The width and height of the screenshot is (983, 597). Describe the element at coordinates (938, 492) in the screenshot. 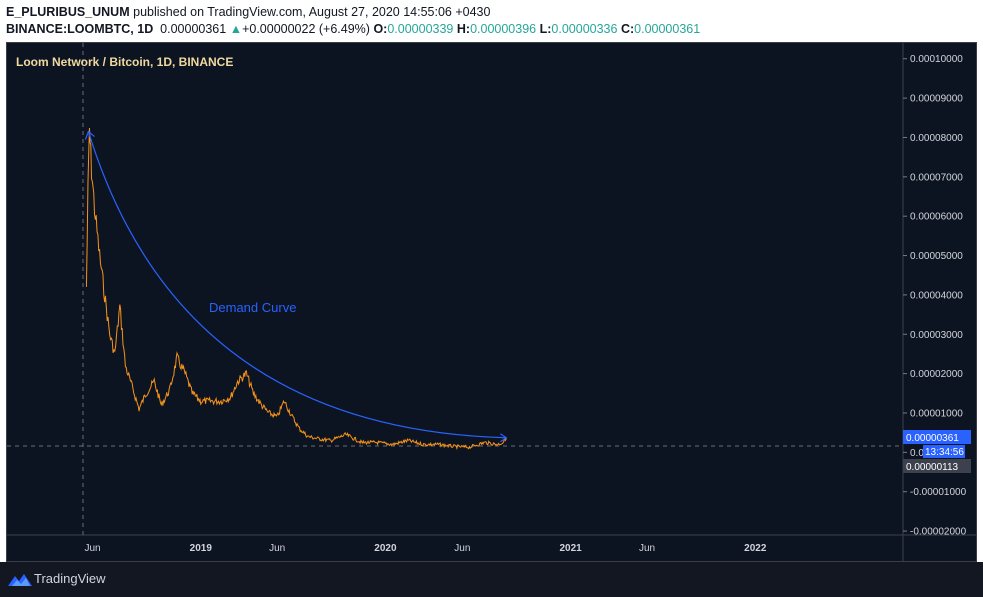

I see `y-tick-label: -0.00001000` at that location.